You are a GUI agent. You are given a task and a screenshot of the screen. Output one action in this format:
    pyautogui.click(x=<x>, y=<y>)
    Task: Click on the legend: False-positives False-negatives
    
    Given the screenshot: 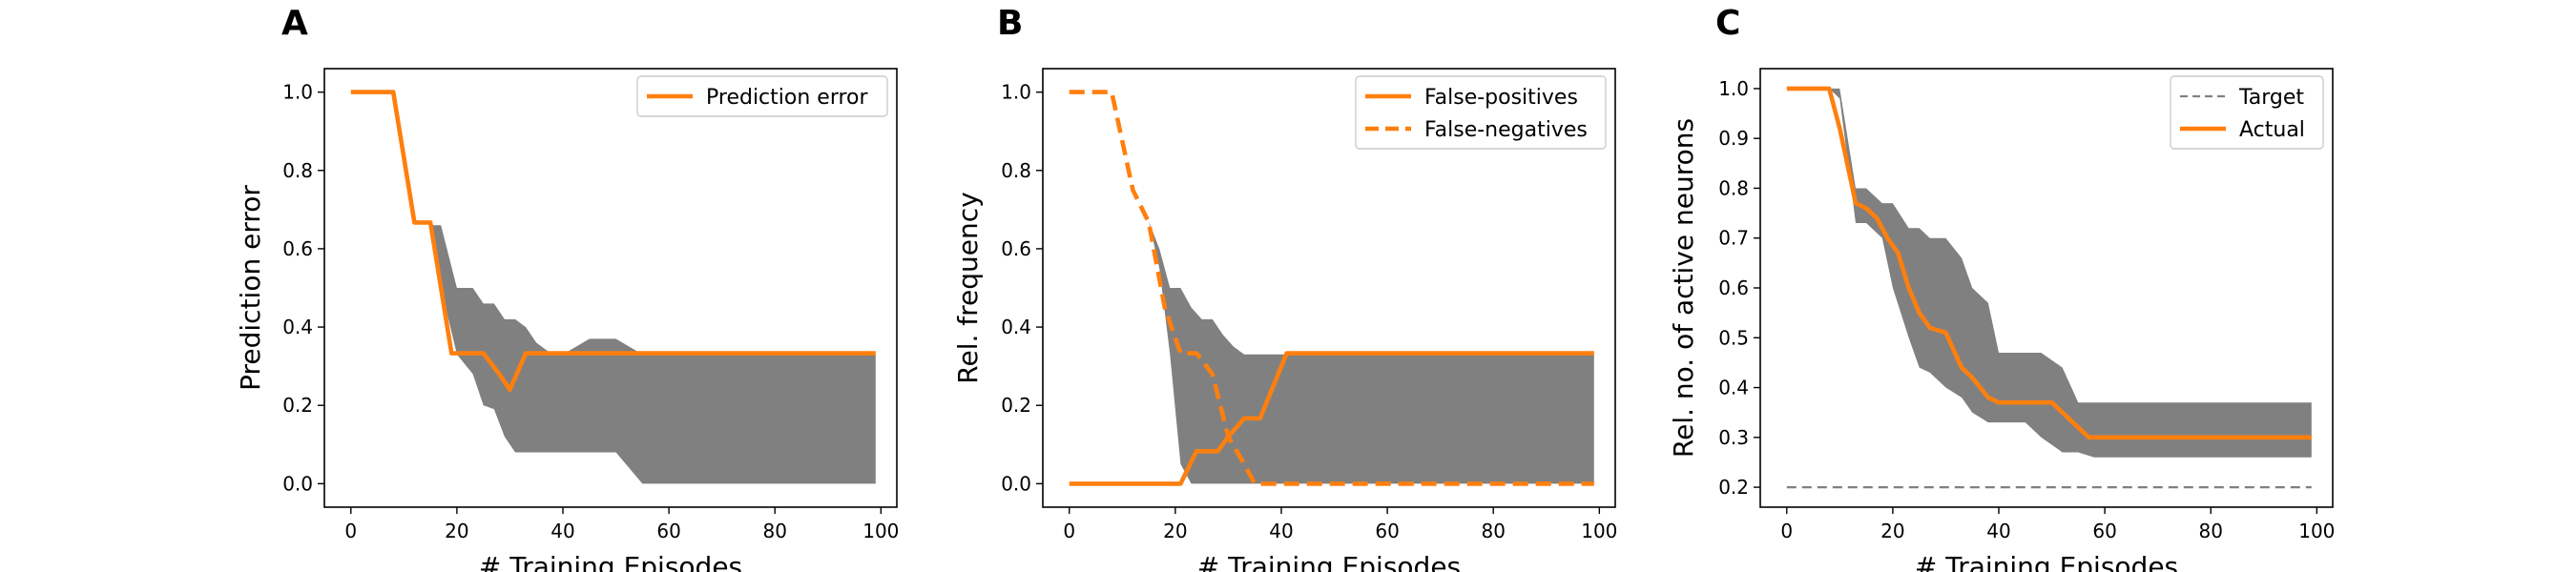 What is the action you would take?
    pyautogui.click(x=1481, y=113)
    